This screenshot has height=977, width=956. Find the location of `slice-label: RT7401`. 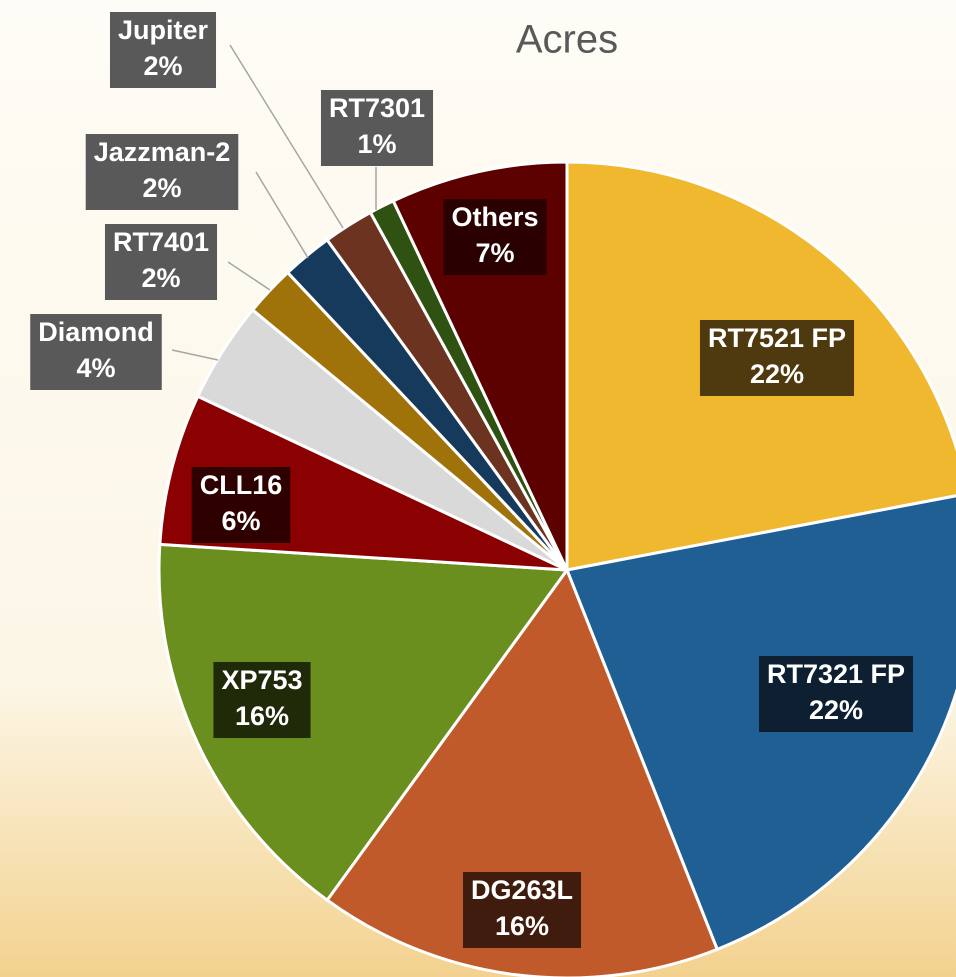

slice-label: RT7401 is located at coordinates (161, 242).